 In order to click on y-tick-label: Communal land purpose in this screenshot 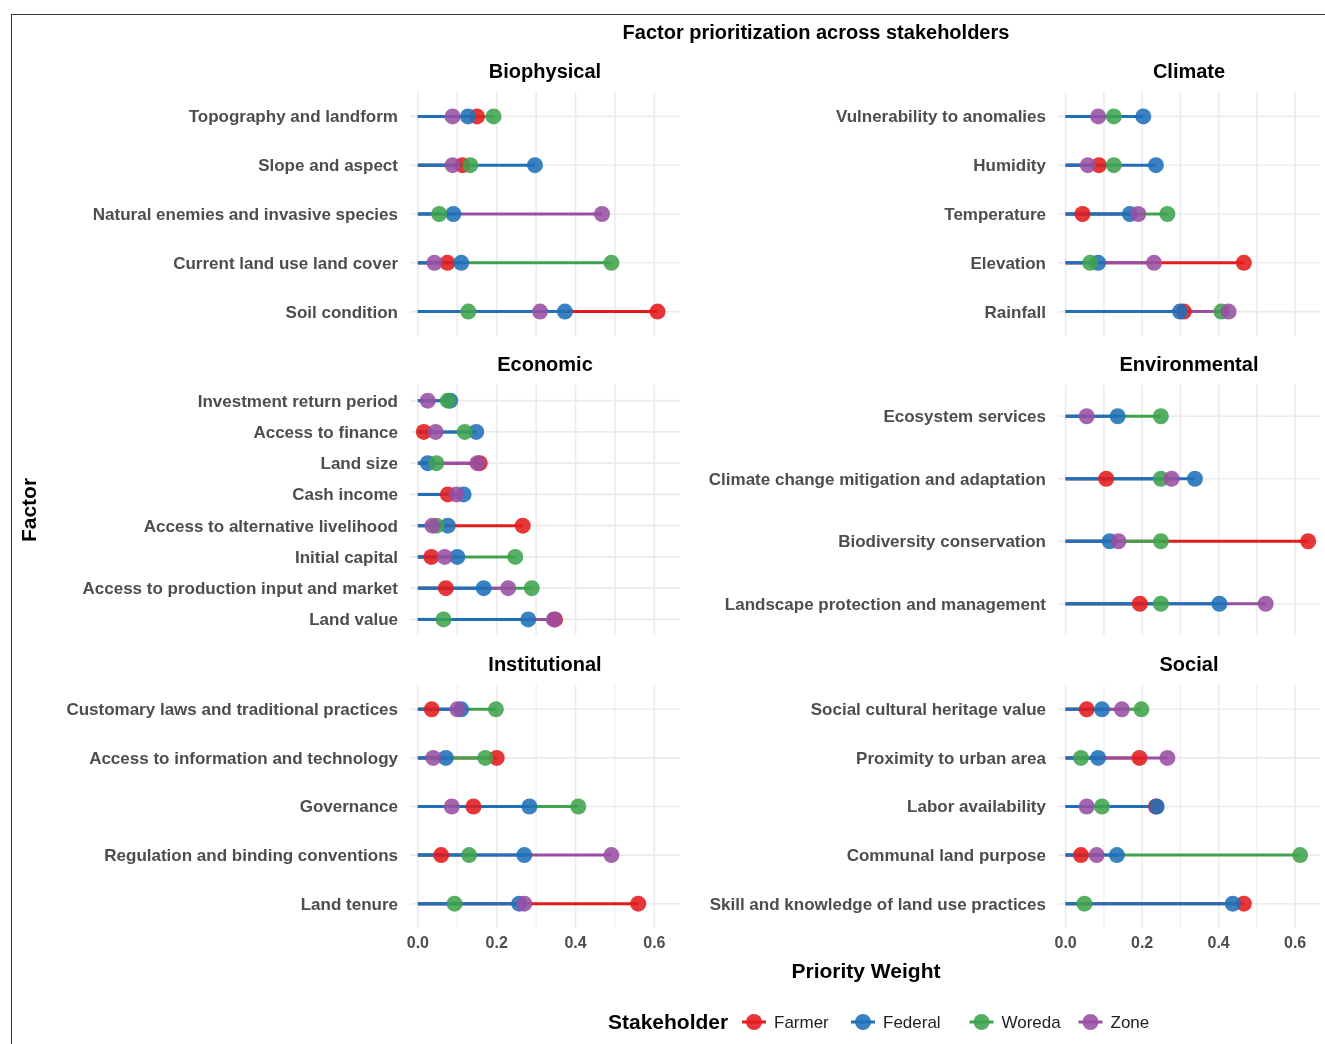, I will do `click(946, 856)`.